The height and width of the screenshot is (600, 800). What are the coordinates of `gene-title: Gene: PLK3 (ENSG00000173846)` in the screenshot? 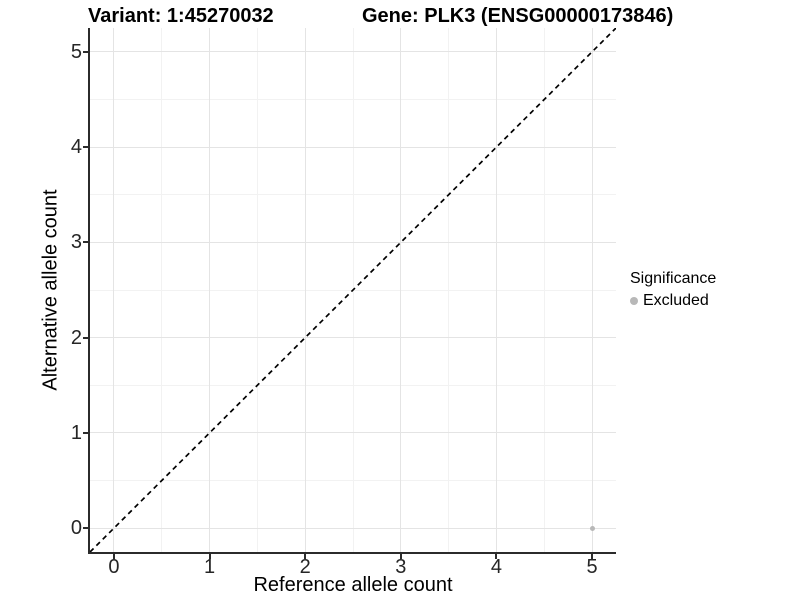 It's located at (518, 16).